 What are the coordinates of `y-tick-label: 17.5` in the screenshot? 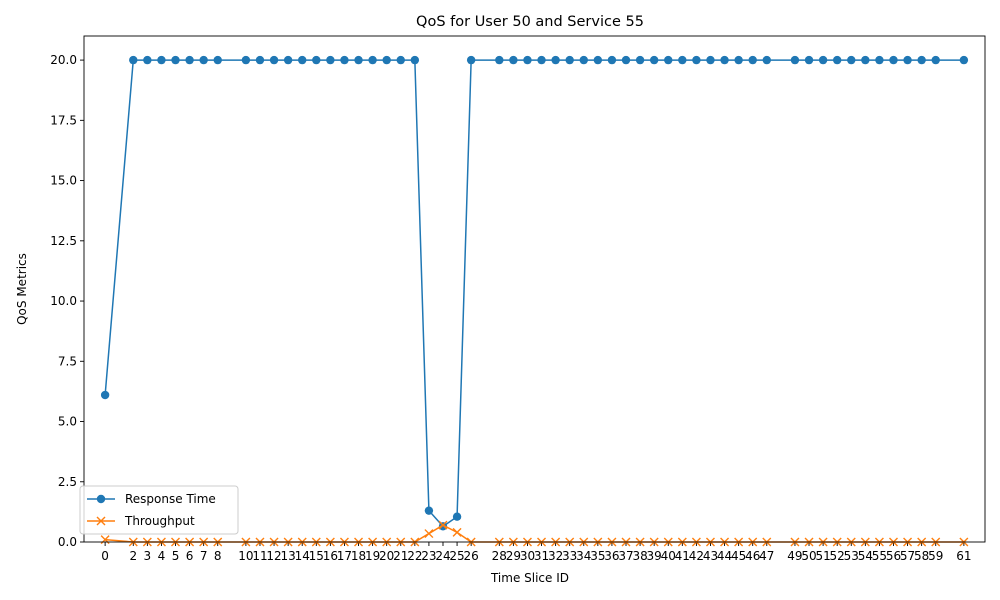 It's located at (63, 120).